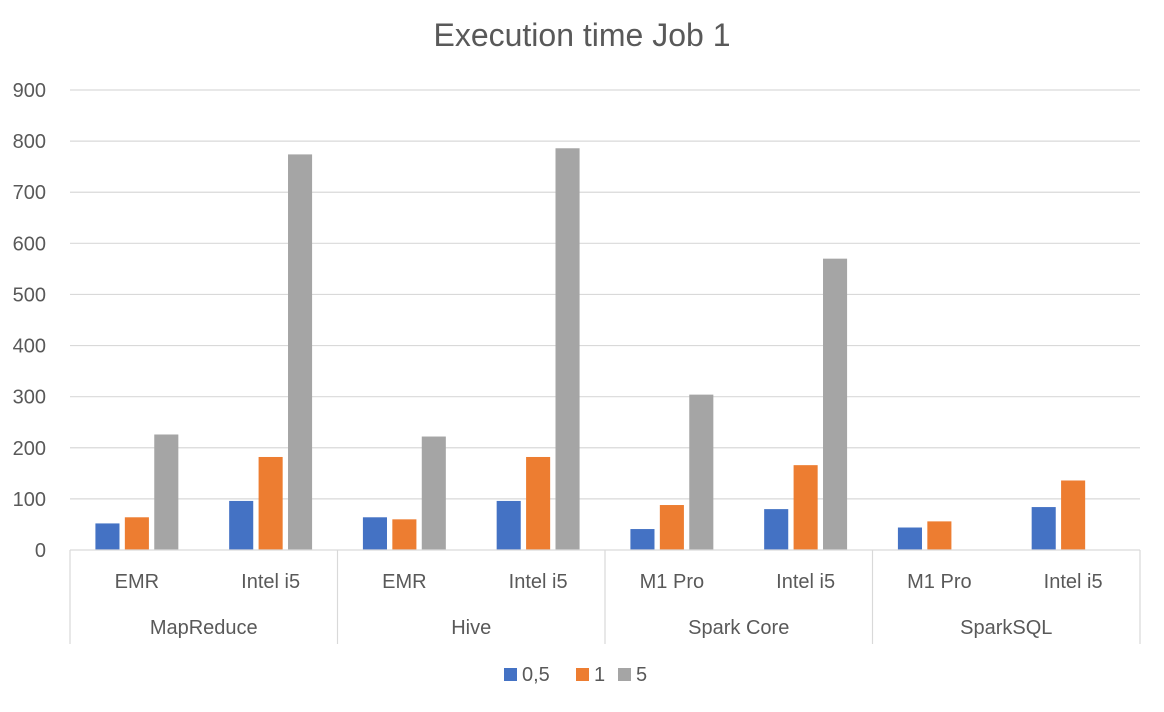  I want to click on y-tick-label: 100, so click(29, 500).